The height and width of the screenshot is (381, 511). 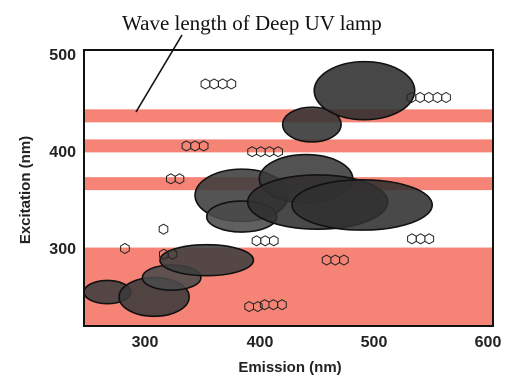 What do you see at coordinates (488, 342) in the screenshot?
I see `x-tick-label: 600` at bounding box center [488, 342].